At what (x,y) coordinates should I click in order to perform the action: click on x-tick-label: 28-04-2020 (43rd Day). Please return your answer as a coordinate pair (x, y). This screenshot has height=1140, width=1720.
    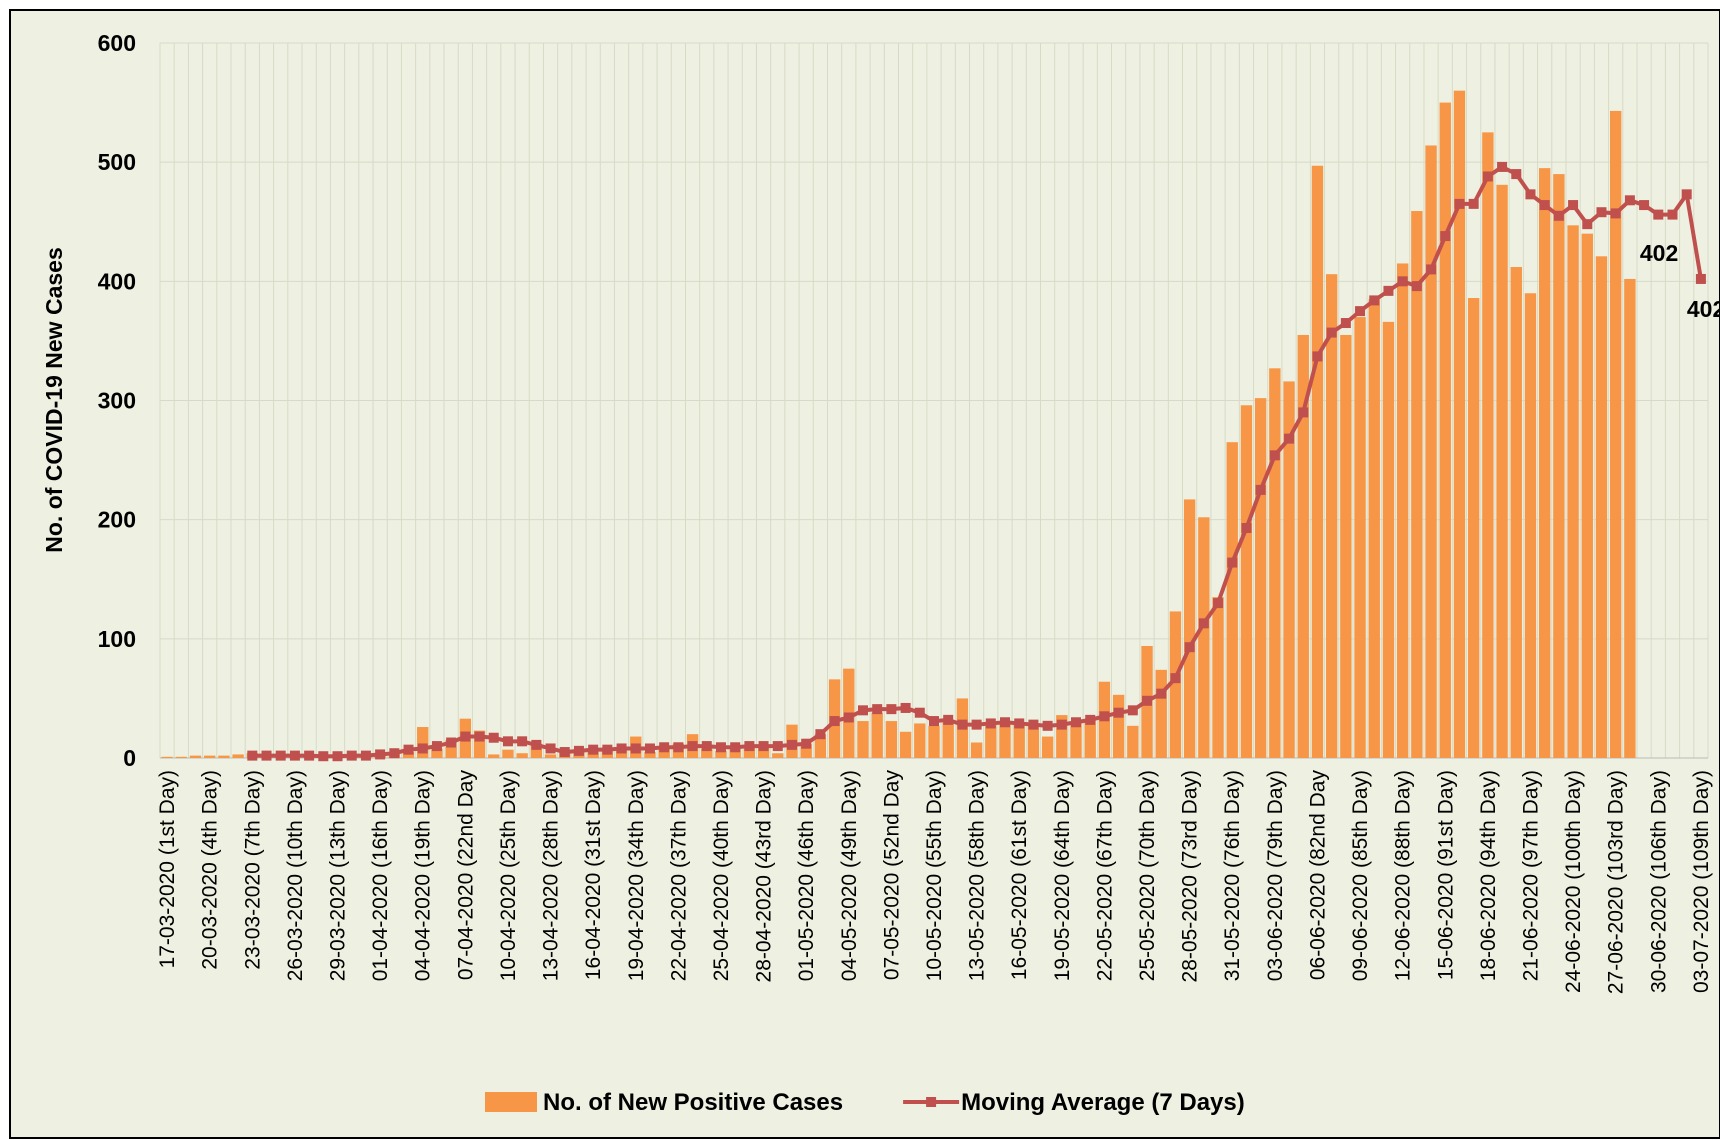
    Looking at the image, I should click on (764, 876).